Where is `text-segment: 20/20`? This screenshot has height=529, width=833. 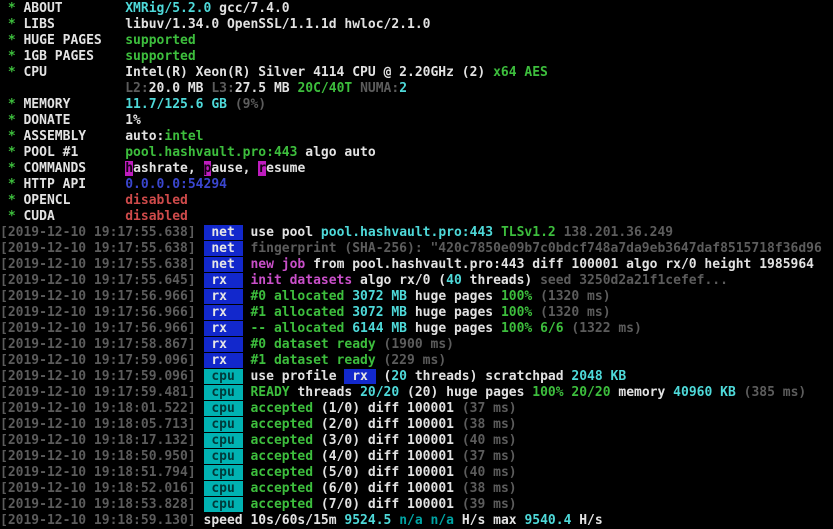 text-segment: 20/20 is located at coordinates (380, 392).